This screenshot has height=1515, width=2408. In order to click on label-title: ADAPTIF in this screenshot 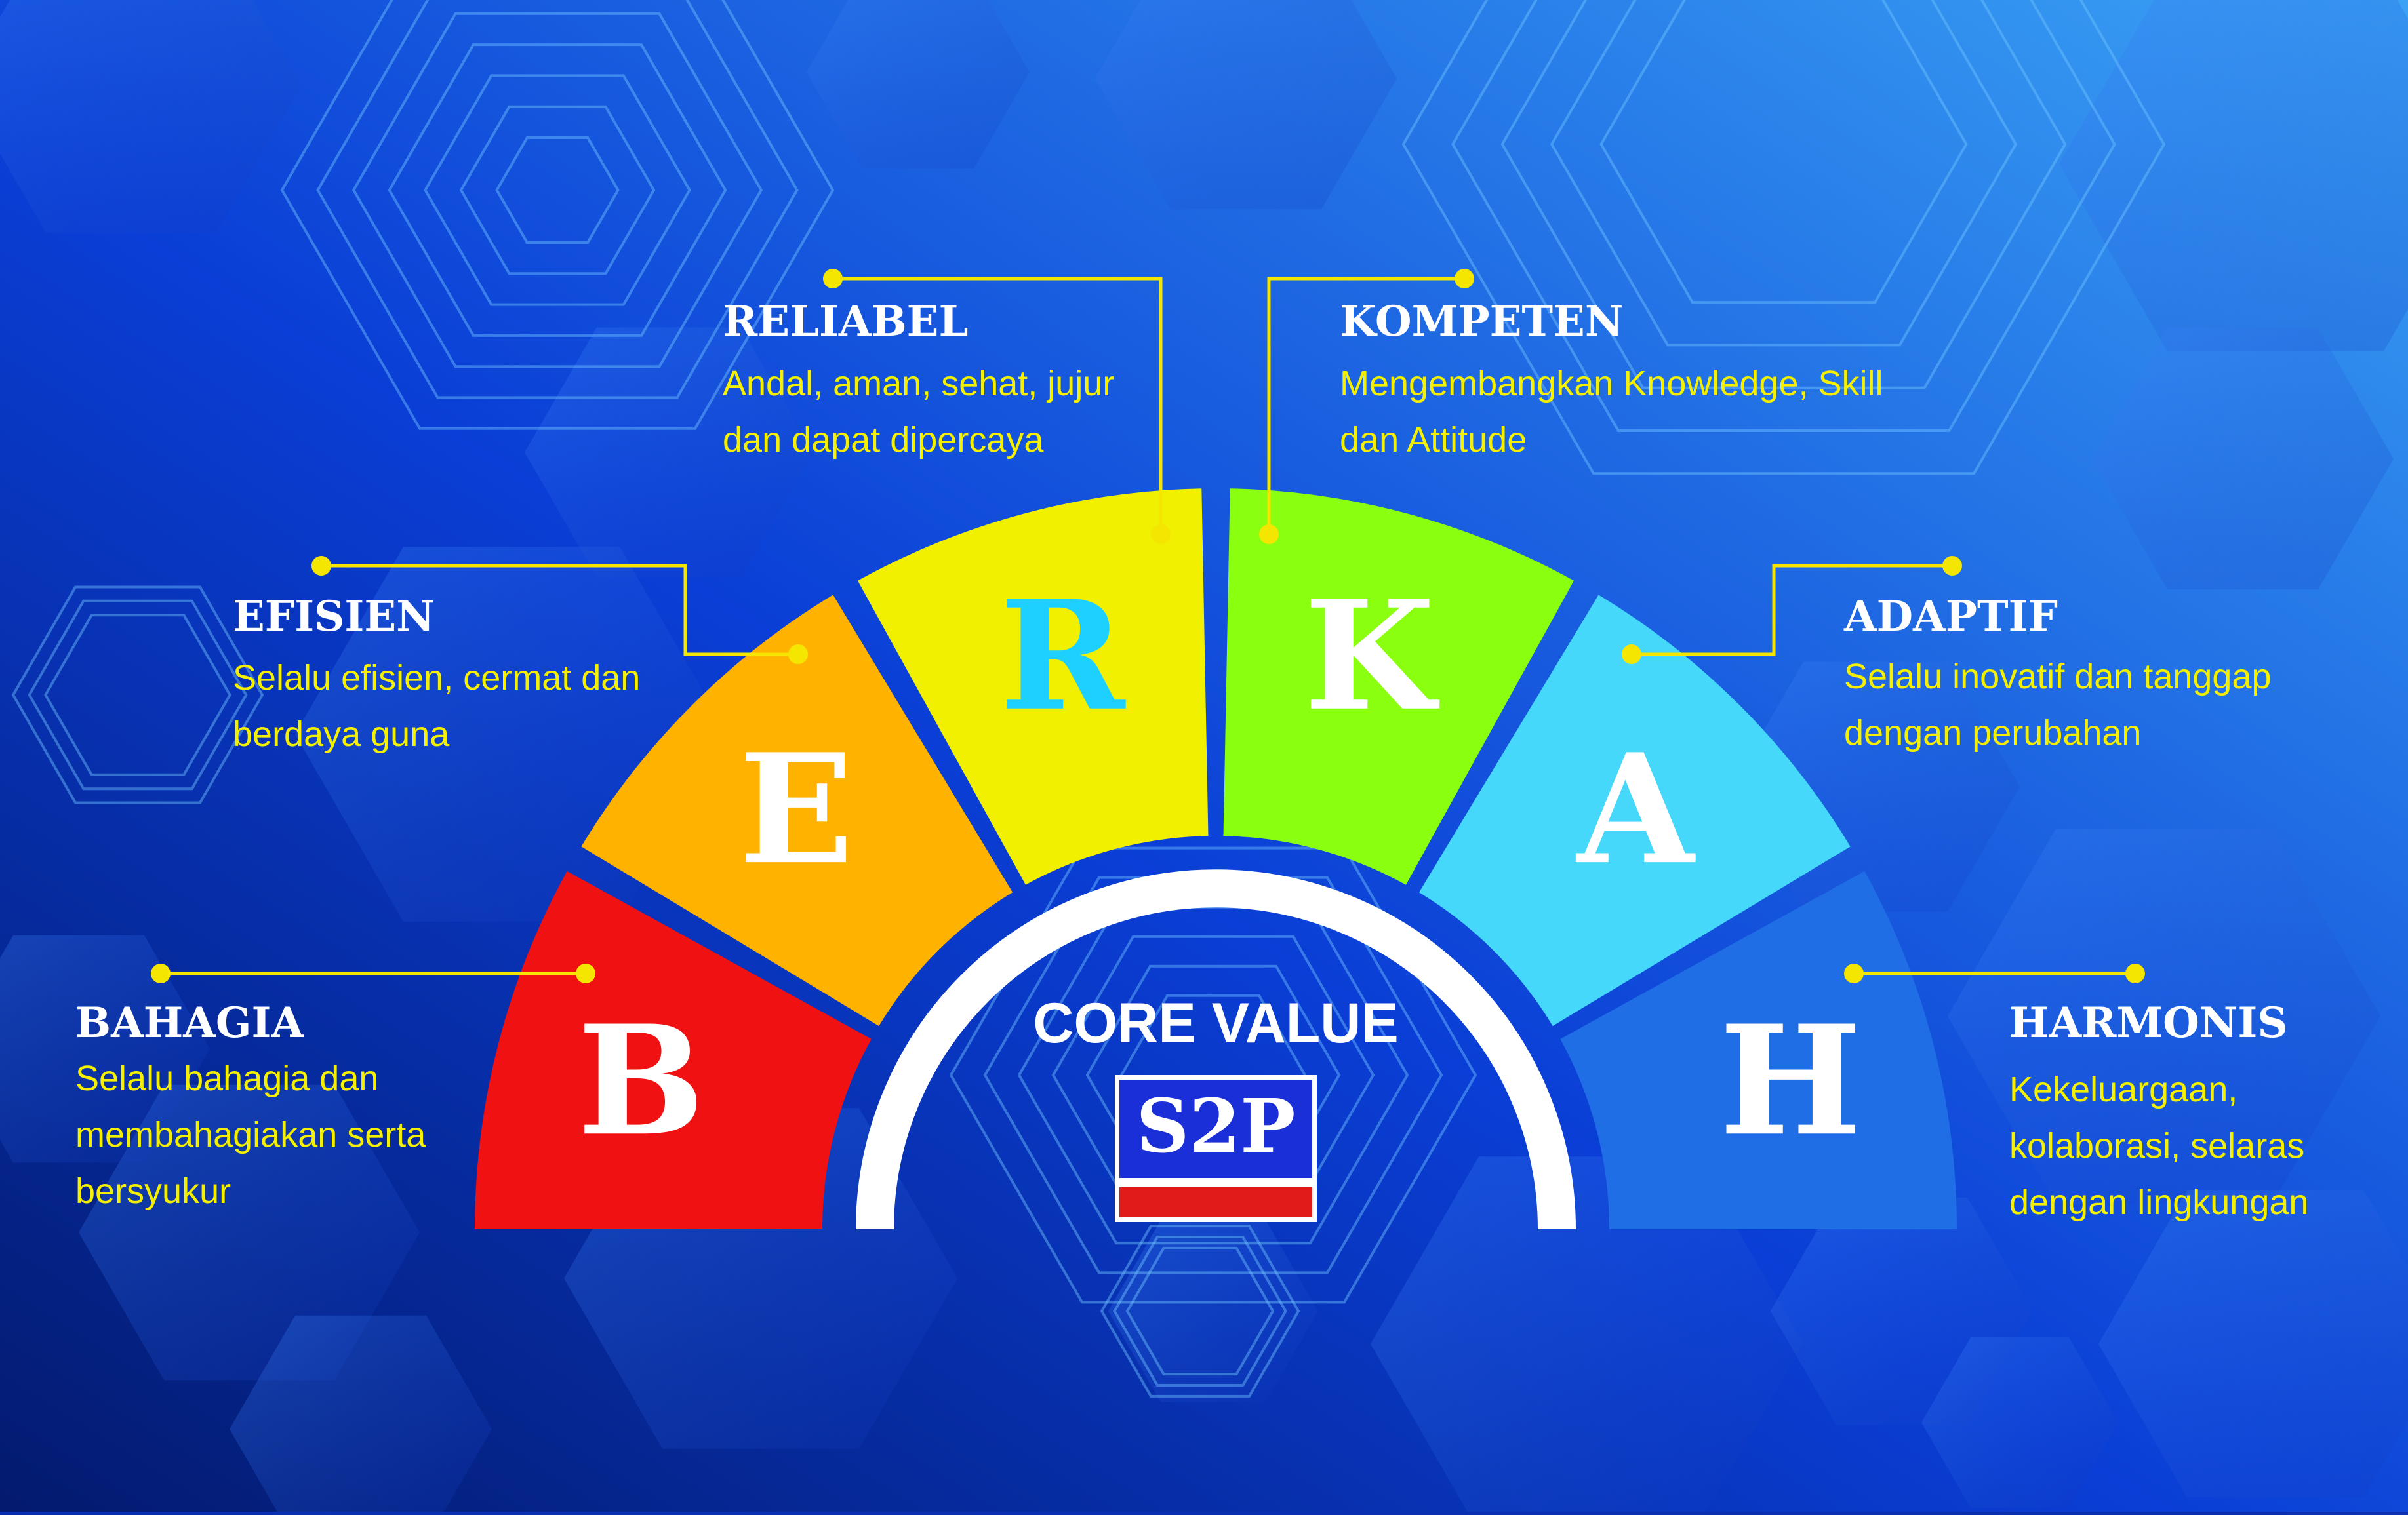, I will do `click(1951, 616)`.